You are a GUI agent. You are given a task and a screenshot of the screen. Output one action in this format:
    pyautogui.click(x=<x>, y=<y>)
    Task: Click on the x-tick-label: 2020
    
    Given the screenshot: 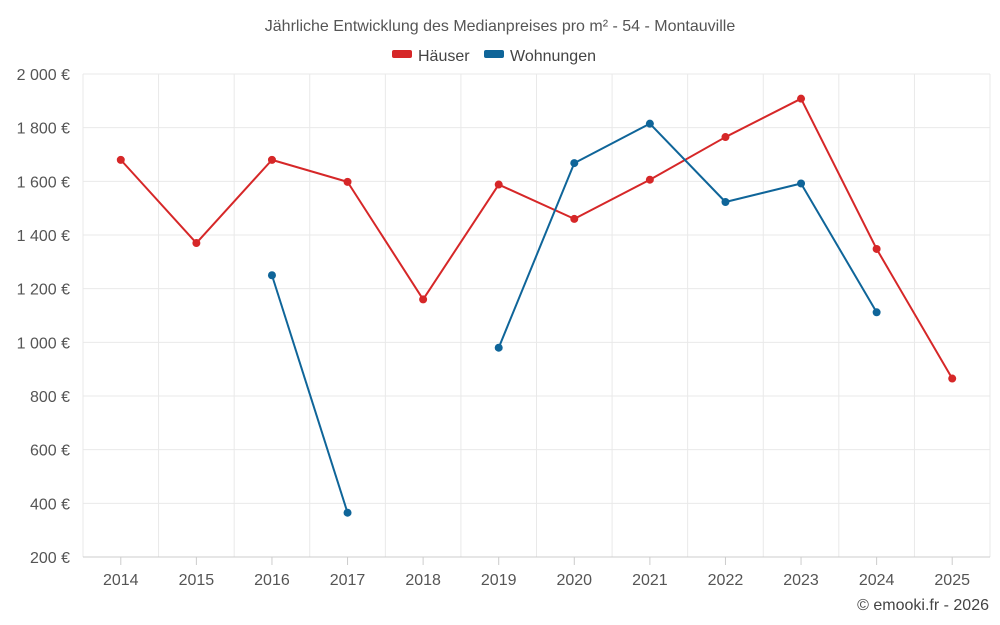 What is the action you would take?
    pyautogui.click(x=574, y=580)
    